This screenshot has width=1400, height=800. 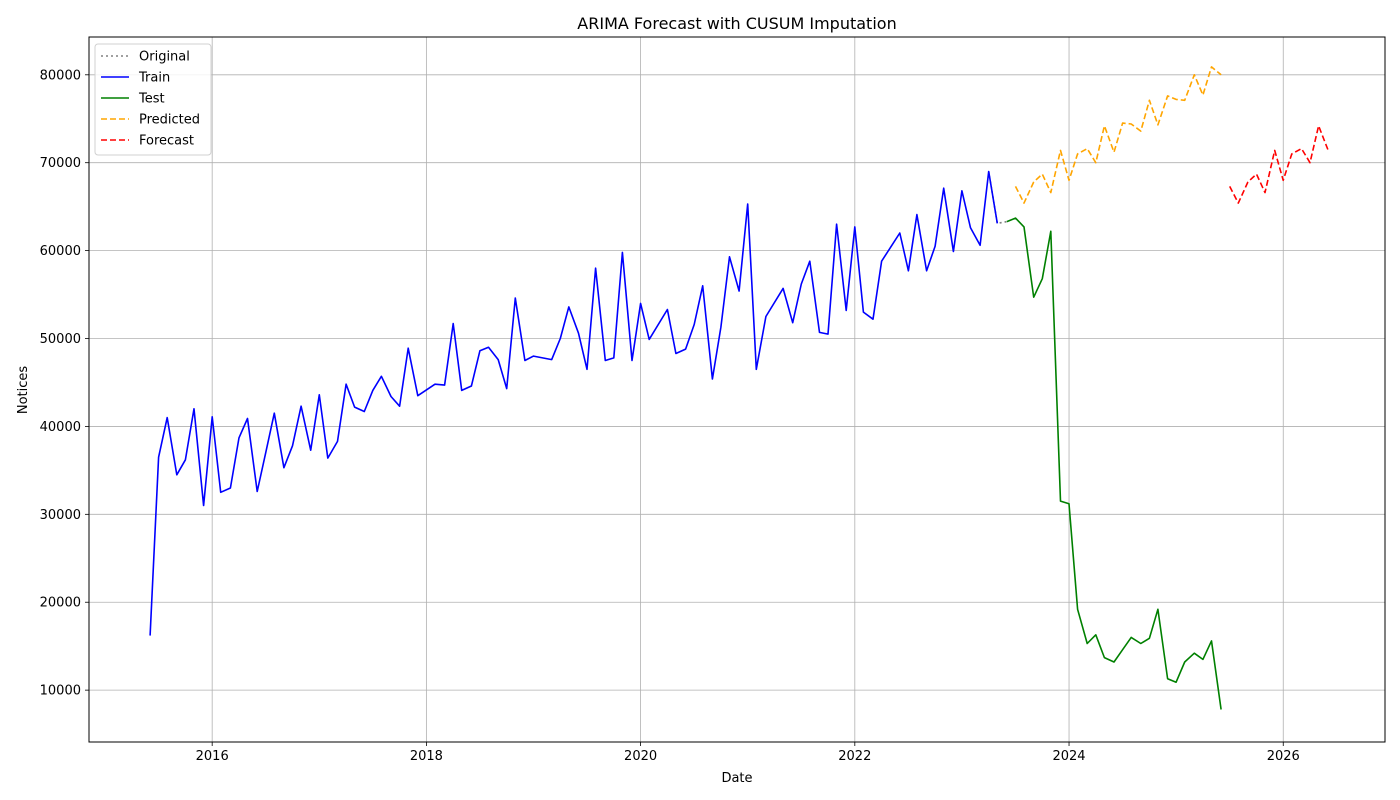 I want to click on legend-label-predicted: Predicted, so click(x=169, y=120).